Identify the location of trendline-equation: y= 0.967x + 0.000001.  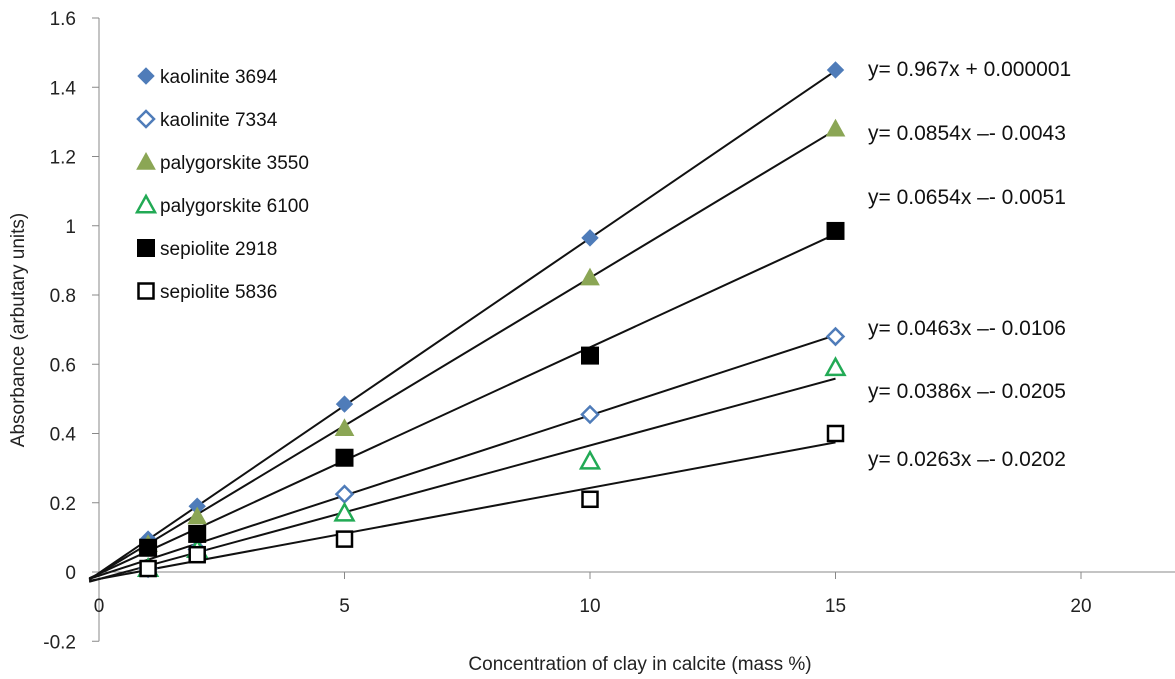
(969, 69).